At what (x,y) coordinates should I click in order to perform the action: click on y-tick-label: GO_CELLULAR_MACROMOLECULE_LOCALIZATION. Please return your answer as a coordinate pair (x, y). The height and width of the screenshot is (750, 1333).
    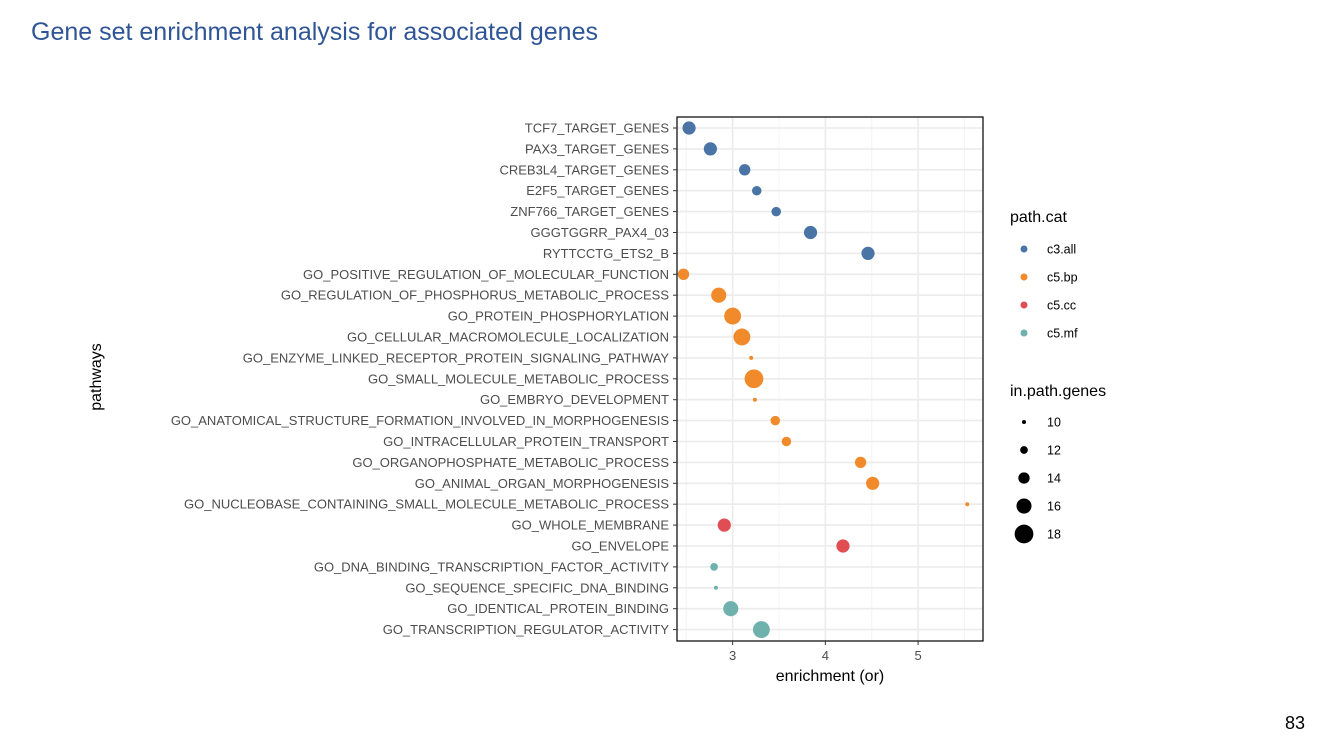
    Looking at the image, I should click on (508, 337).